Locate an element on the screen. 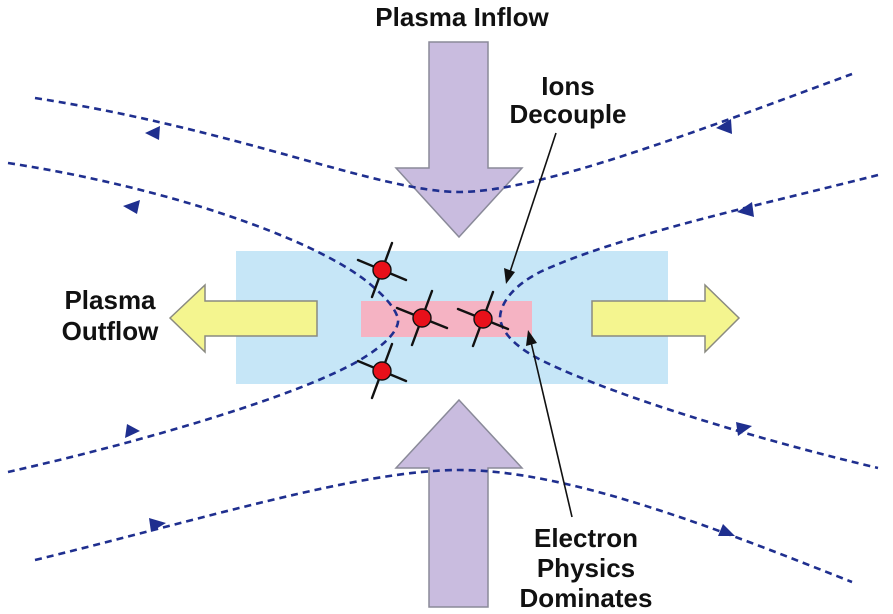  field-arrow-upper-left is located at coordinates (131, 207).